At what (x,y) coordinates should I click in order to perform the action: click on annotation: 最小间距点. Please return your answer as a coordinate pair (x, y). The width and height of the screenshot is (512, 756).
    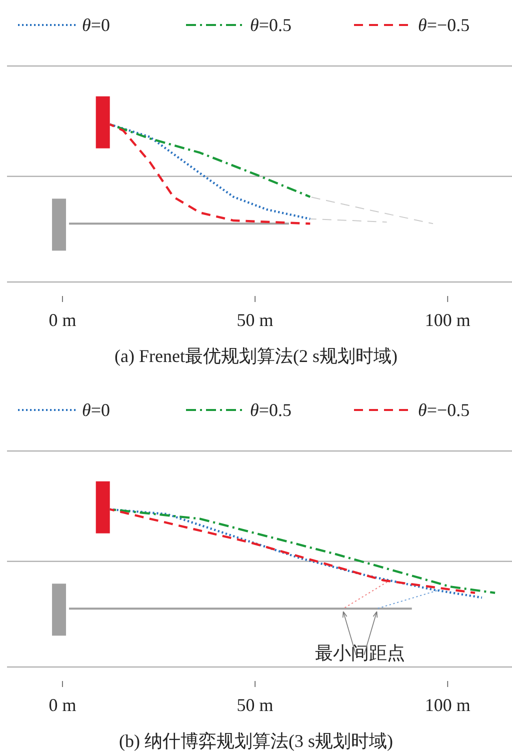
    Looking at the image, I should click on (360, 653).